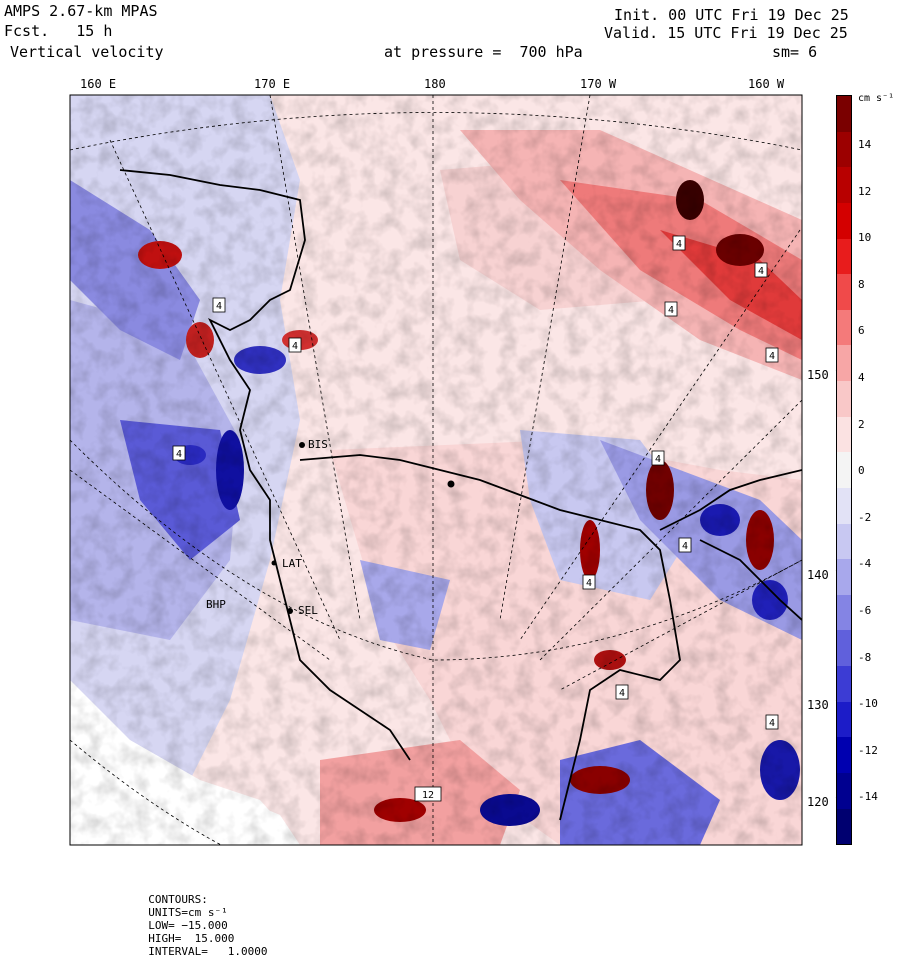  I want to click on colorbar, so click(844, 470).